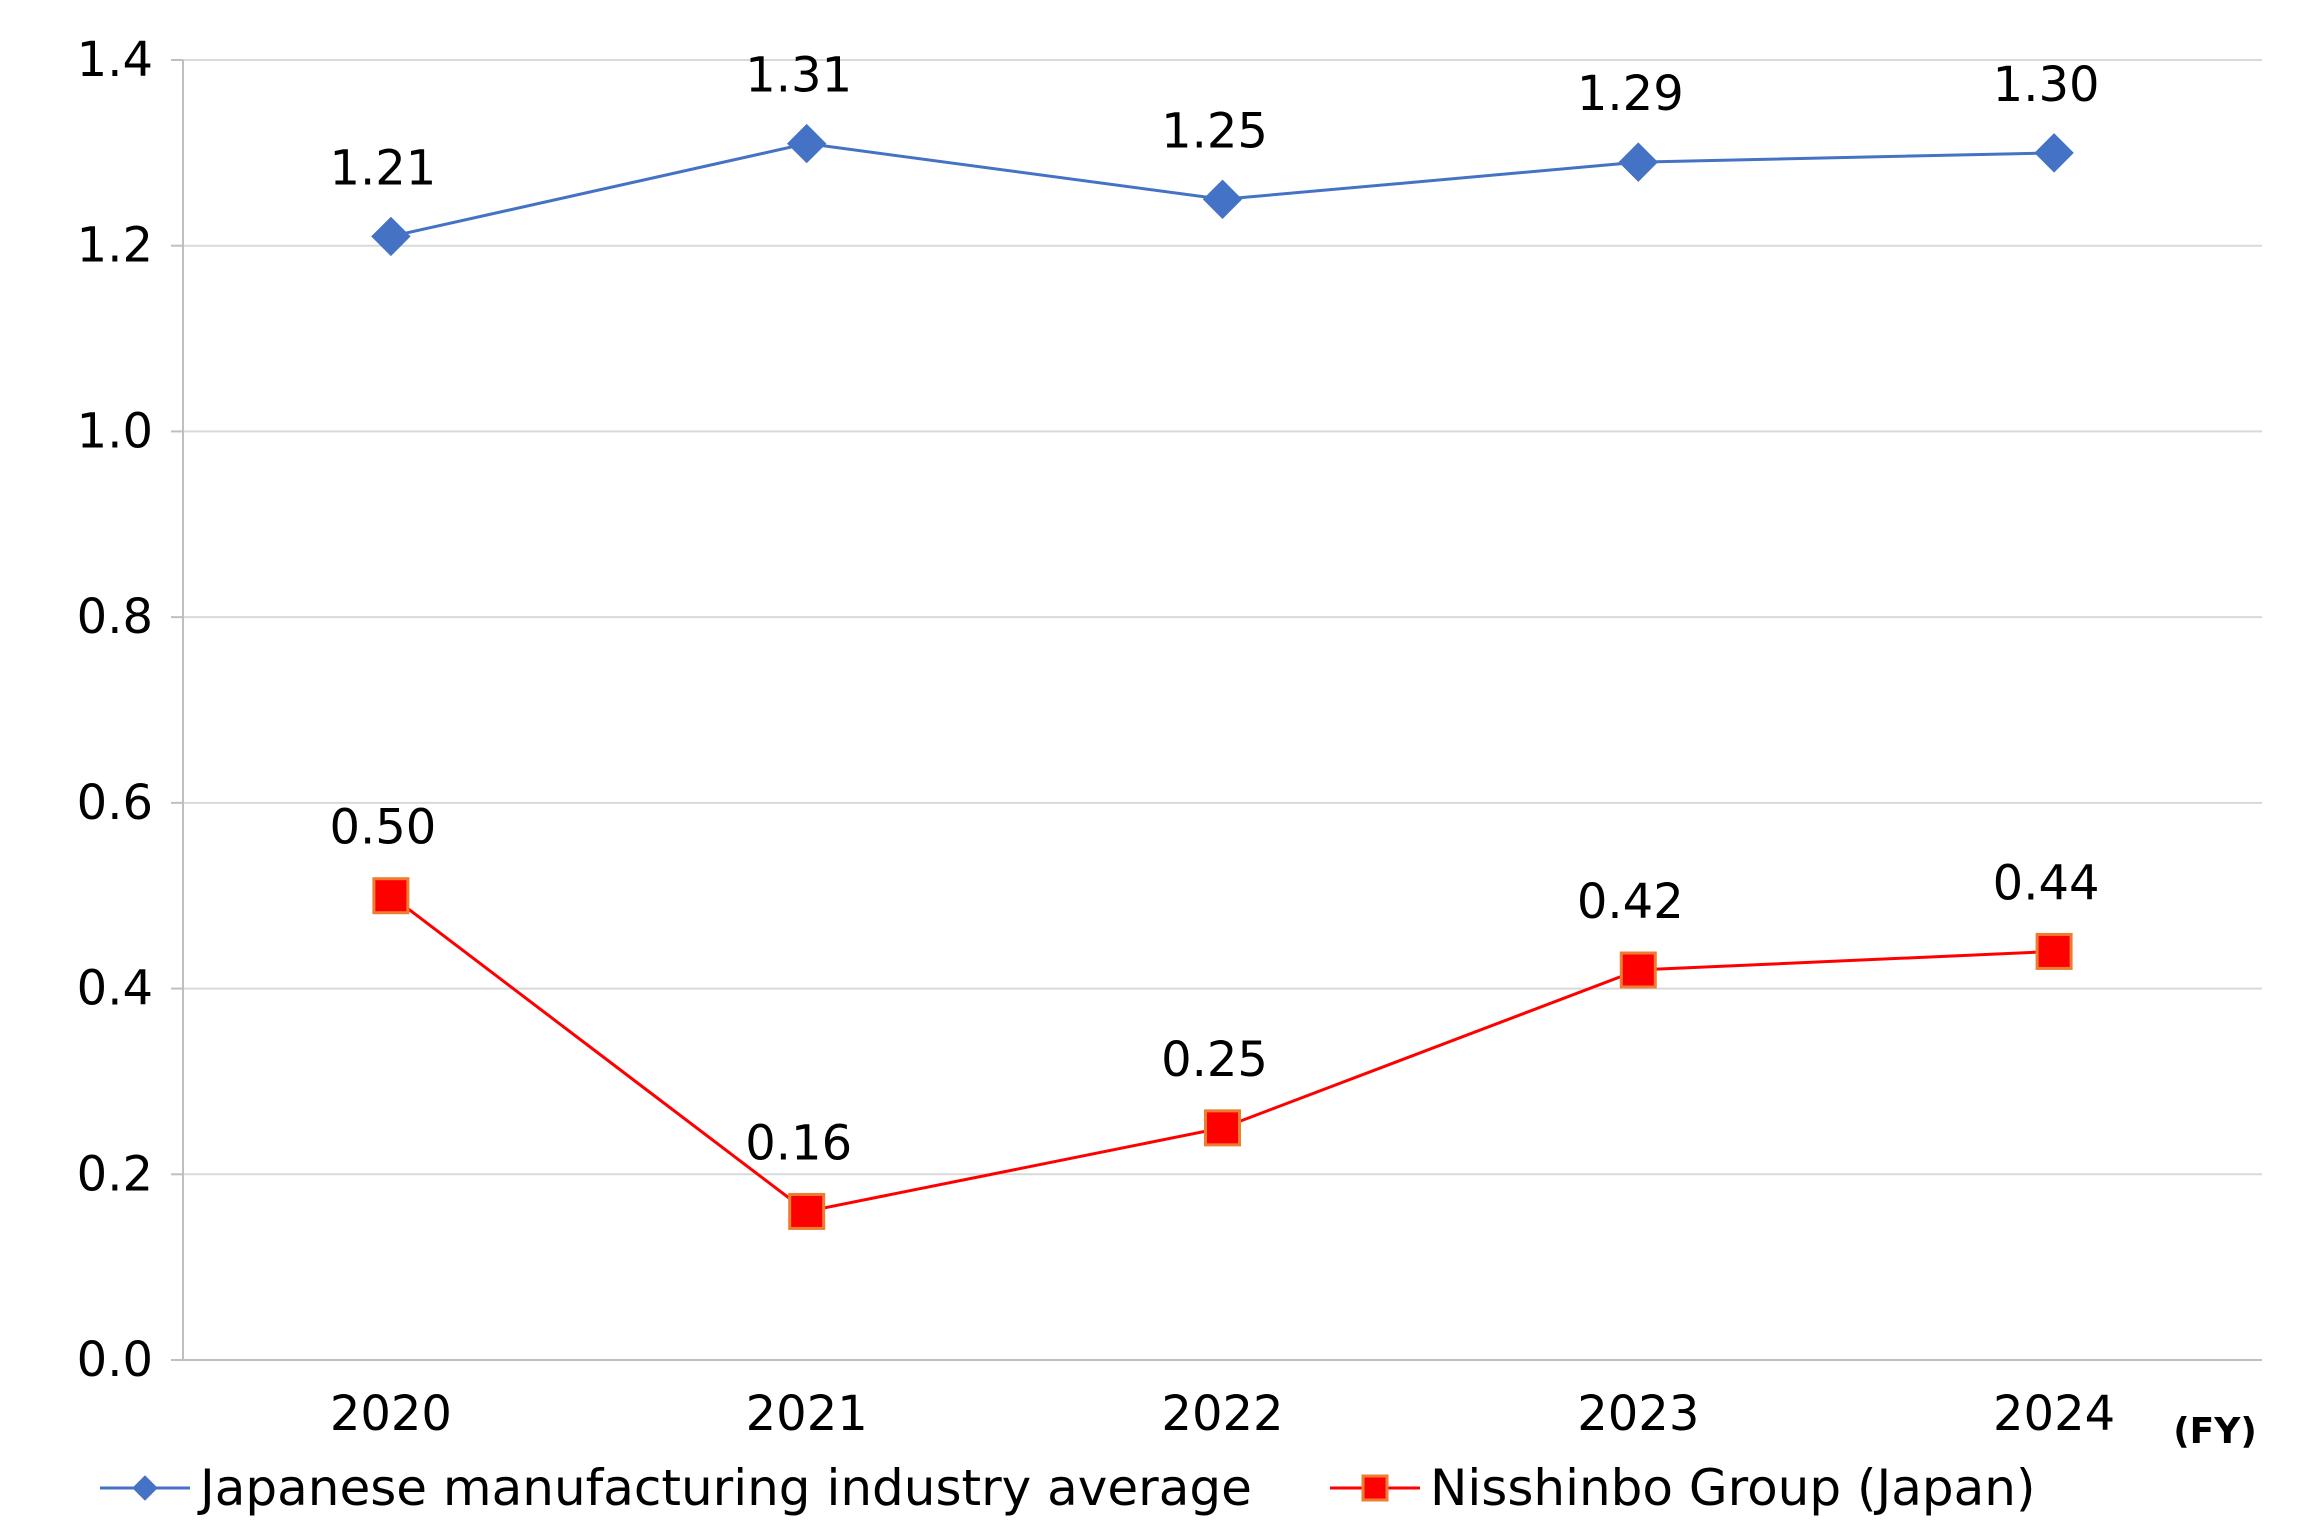 This screenshot has width=2305, height=1538. What do you see at coordinates (115, 1360) in the screenshot?
I see `y-tick-label: 0.0` at bounding box center [115, 1360].